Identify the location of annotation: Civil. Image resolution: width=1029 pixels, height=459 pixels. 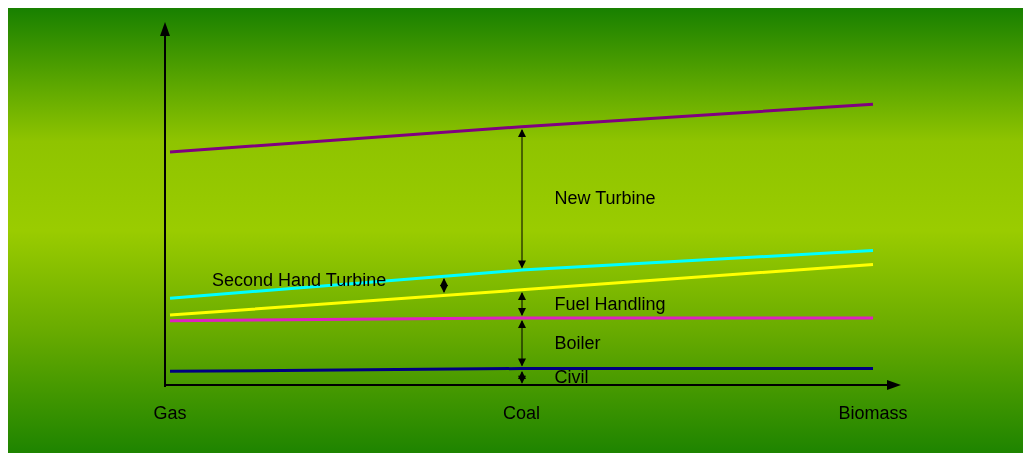
(571, 376).